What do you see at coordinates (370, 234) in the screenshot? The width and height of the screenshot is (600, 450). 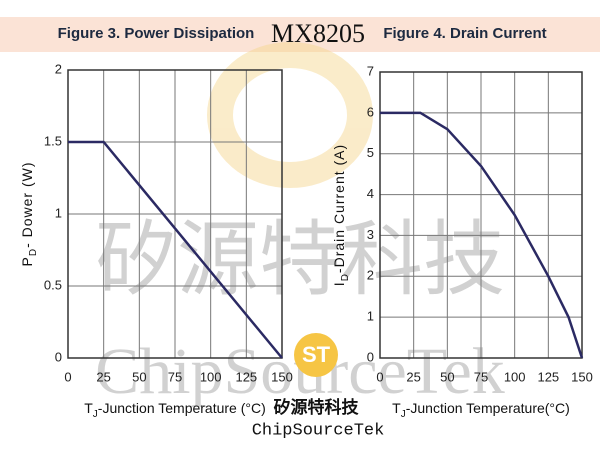 I see `y-tick-label: 3` at bounding box center [370, 234].